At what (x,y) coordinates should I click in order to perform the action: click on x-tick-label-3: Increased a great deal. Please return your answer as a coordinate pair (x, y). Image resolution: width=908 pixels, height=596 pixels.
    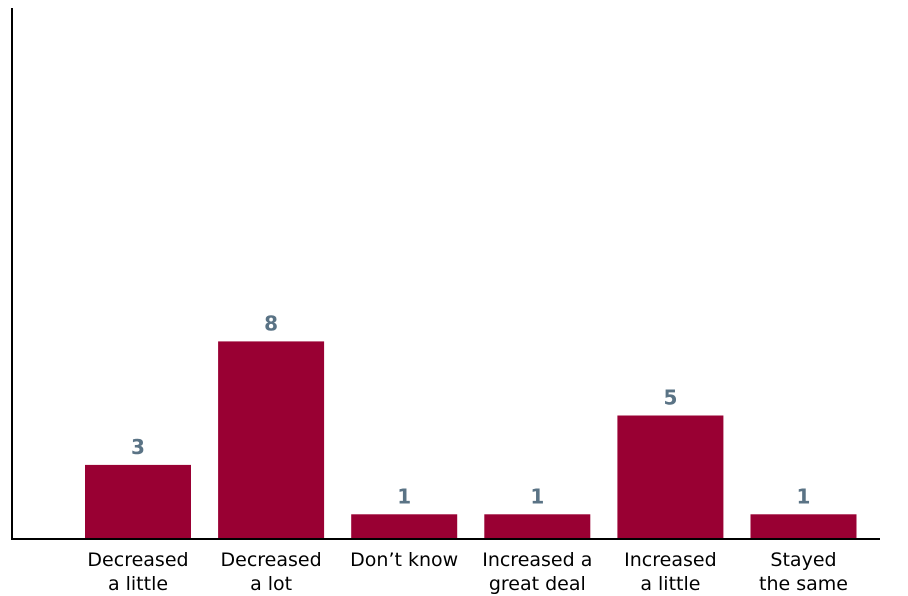
    Looking at the image, I should click on (537, 572).